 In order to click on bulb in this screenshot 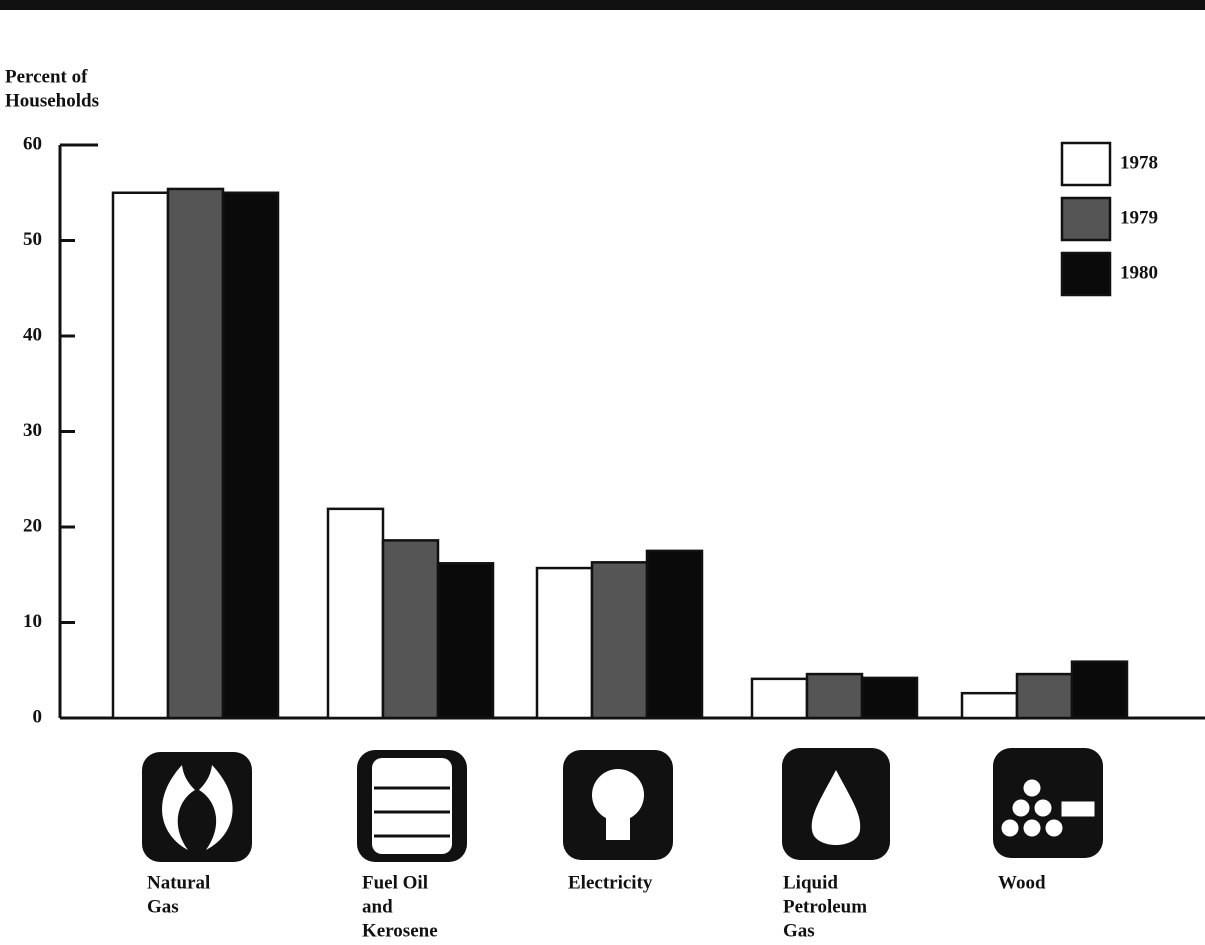, I will do `click(618, 795)`.